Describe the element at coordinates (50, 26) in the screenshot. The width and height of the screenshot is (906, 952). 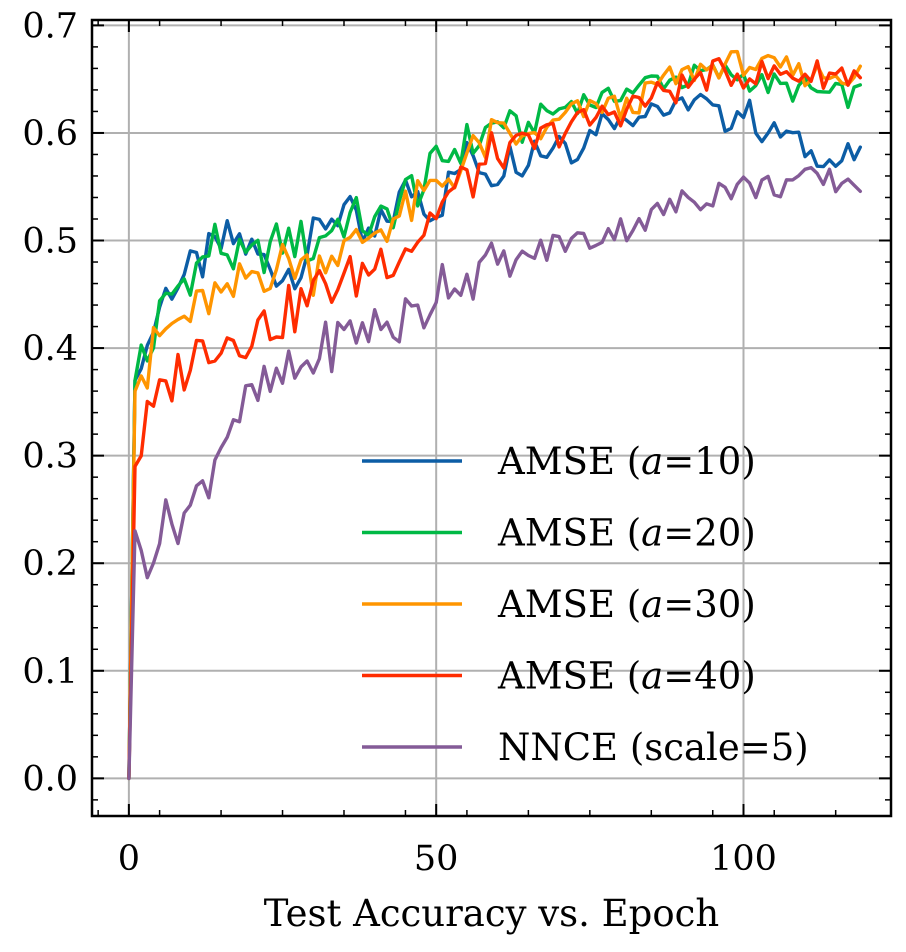
I see `y-tick-label: 0.7` at that location.